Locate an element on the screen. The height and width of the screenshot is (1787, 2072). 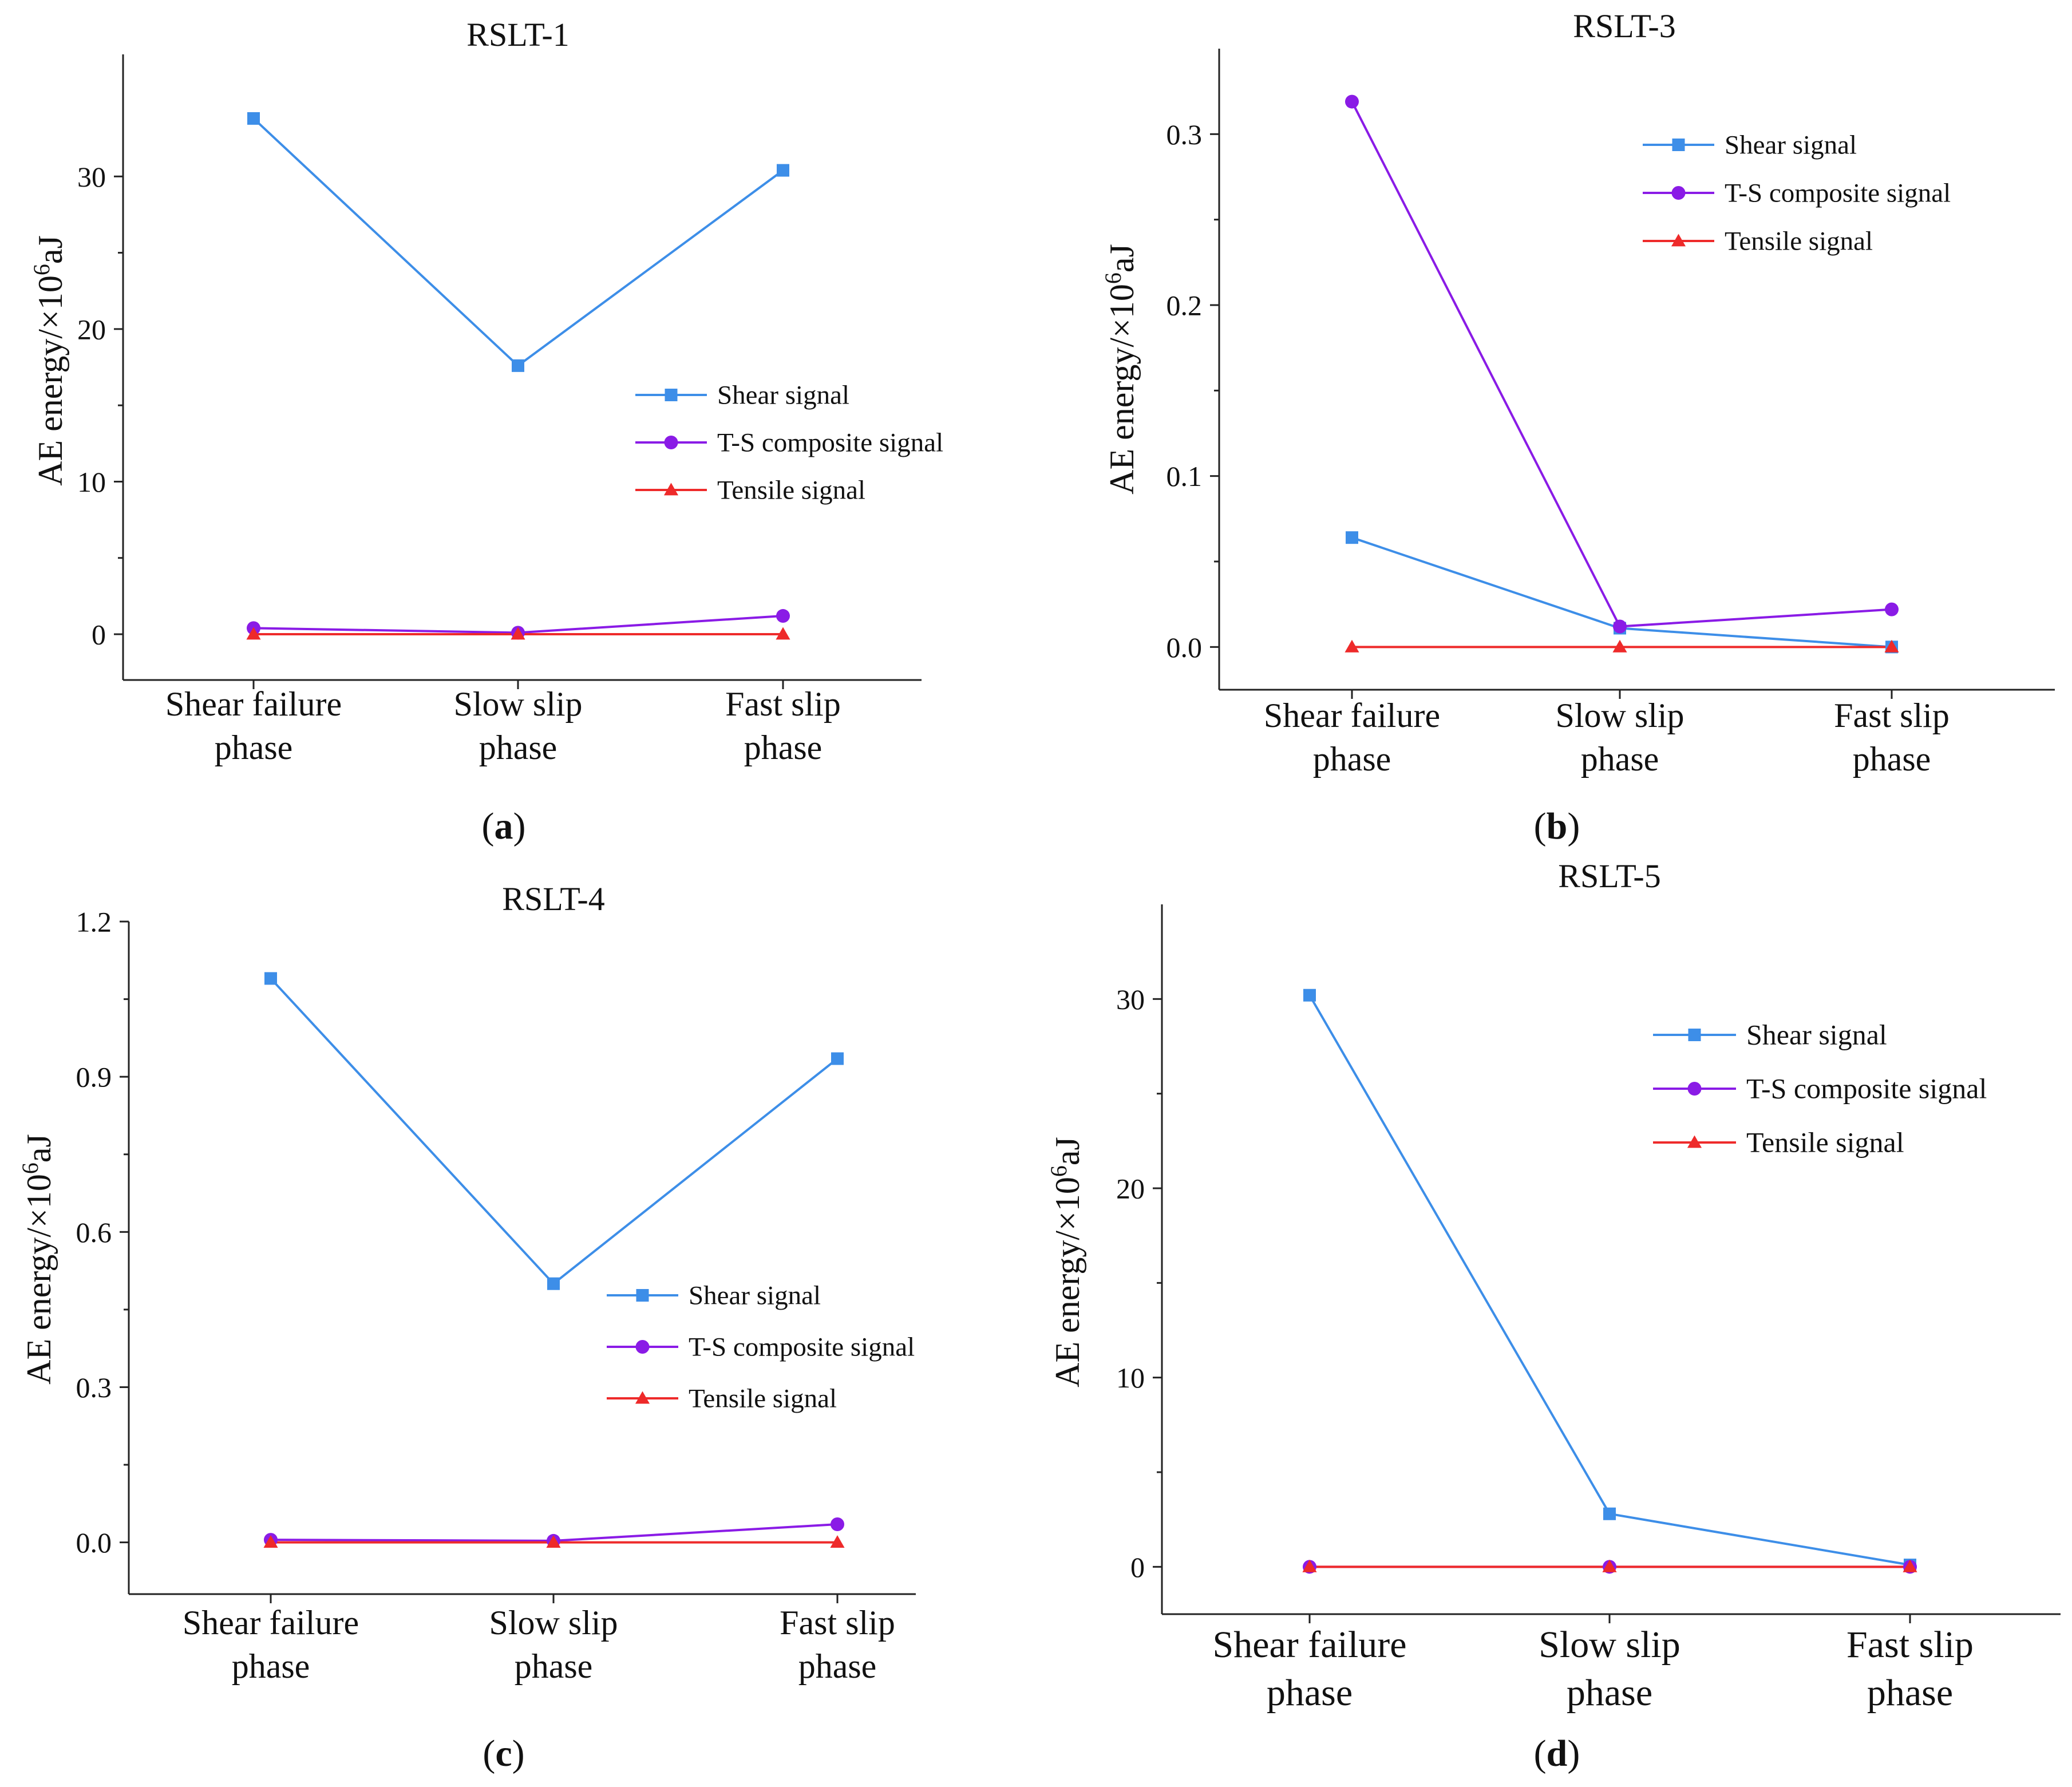
y-tick-label: 0.9 is located at coordinates (94, 1077).